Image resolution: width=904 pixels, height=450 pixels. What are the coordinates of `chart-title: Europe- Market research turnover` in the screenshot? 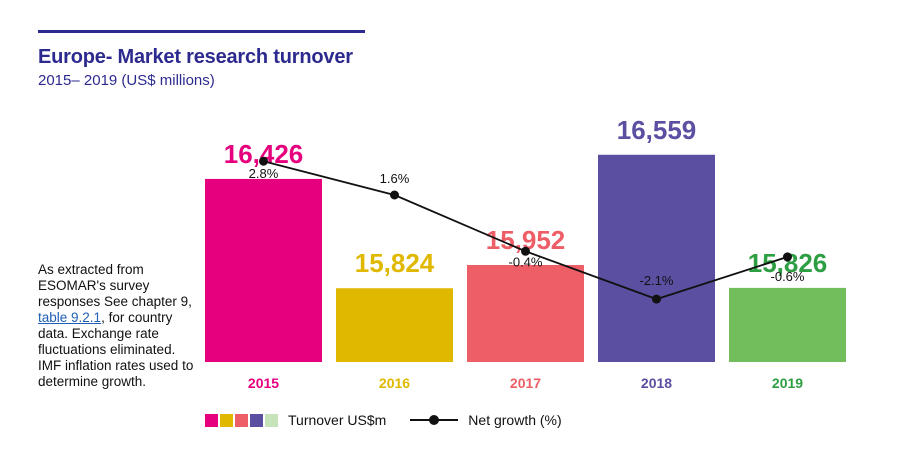 It's located at (195, 57).